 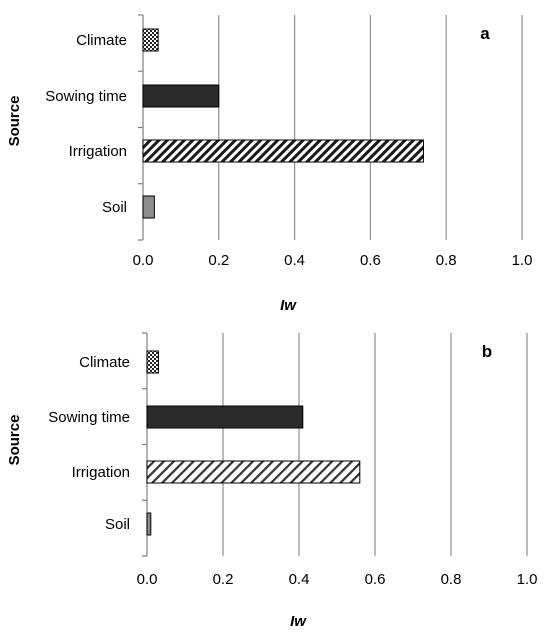 What do you see at coordinates (485, 33) in the screenshot?
I see `panel-label-a: a` at bounding box center [485, 33].